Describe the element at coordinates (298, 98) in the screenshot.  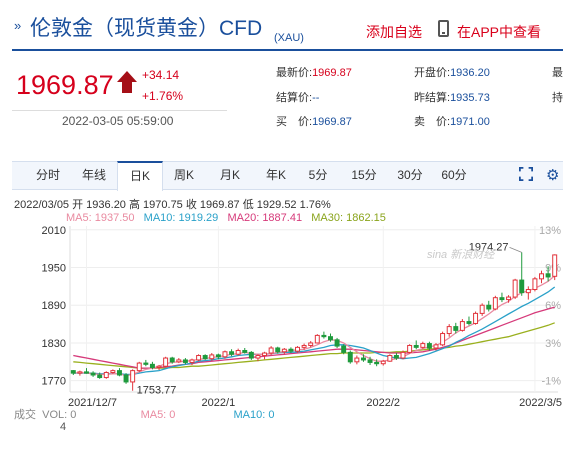
I see `field-settlement: 结算价:--` at that location.